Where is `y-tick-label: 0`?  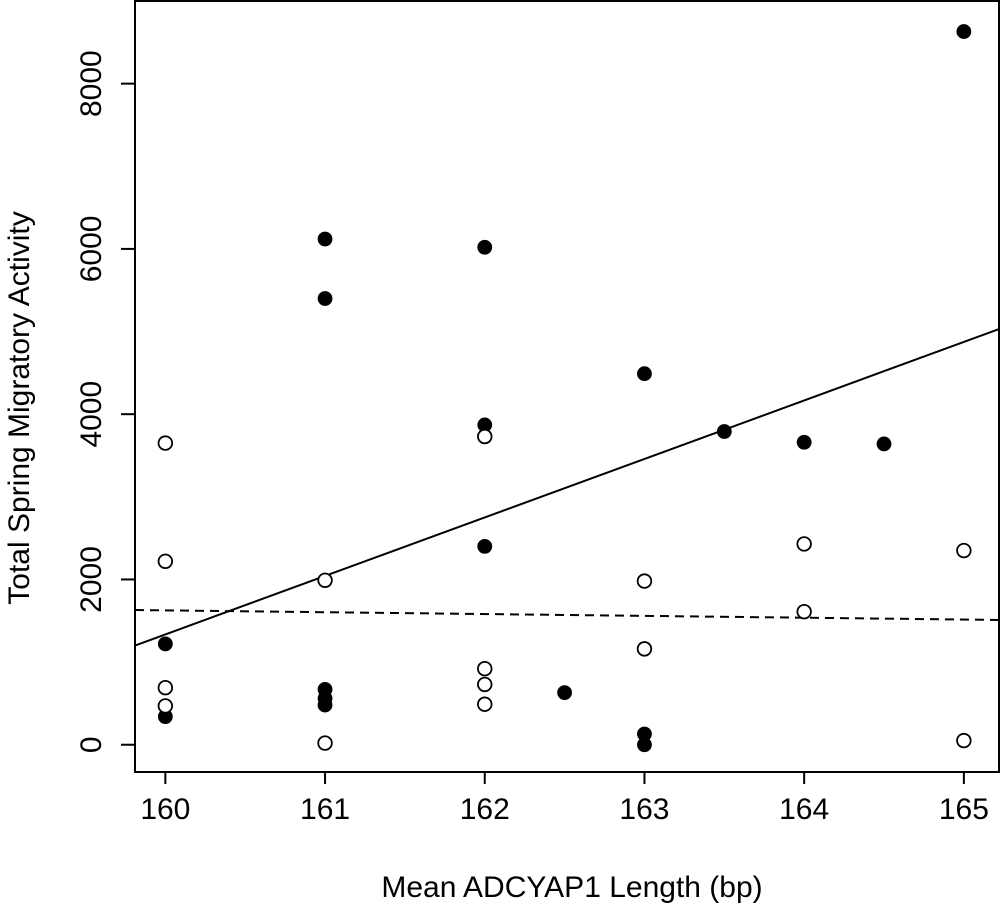 y-tick-label: 0 is located at coordinates (91, 744).